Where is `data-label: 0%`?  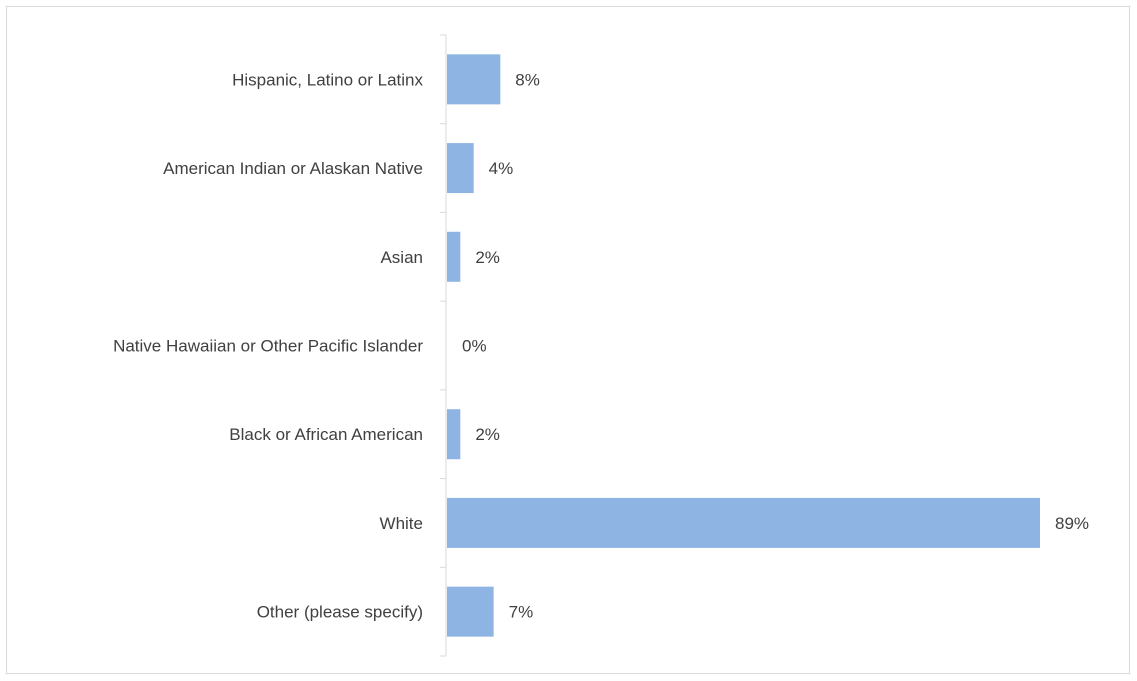
data-label: 0% is located at coordinates (474, 346).